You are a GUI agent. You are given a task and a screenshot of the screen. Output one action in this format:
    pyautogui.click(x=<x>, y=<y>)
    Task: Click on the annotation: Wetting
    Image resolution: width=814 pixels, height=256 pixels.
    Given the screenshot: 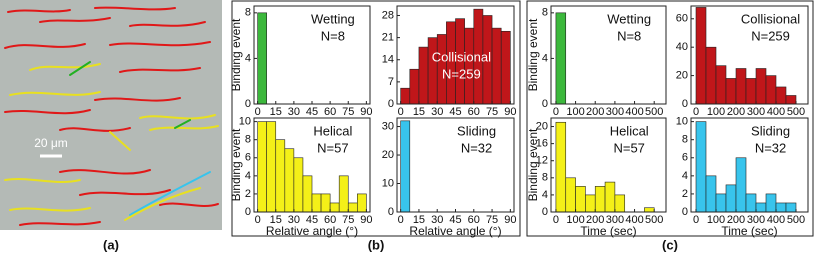 What is the action you would take?
    pyautogui.click(x=333, y=18)
    